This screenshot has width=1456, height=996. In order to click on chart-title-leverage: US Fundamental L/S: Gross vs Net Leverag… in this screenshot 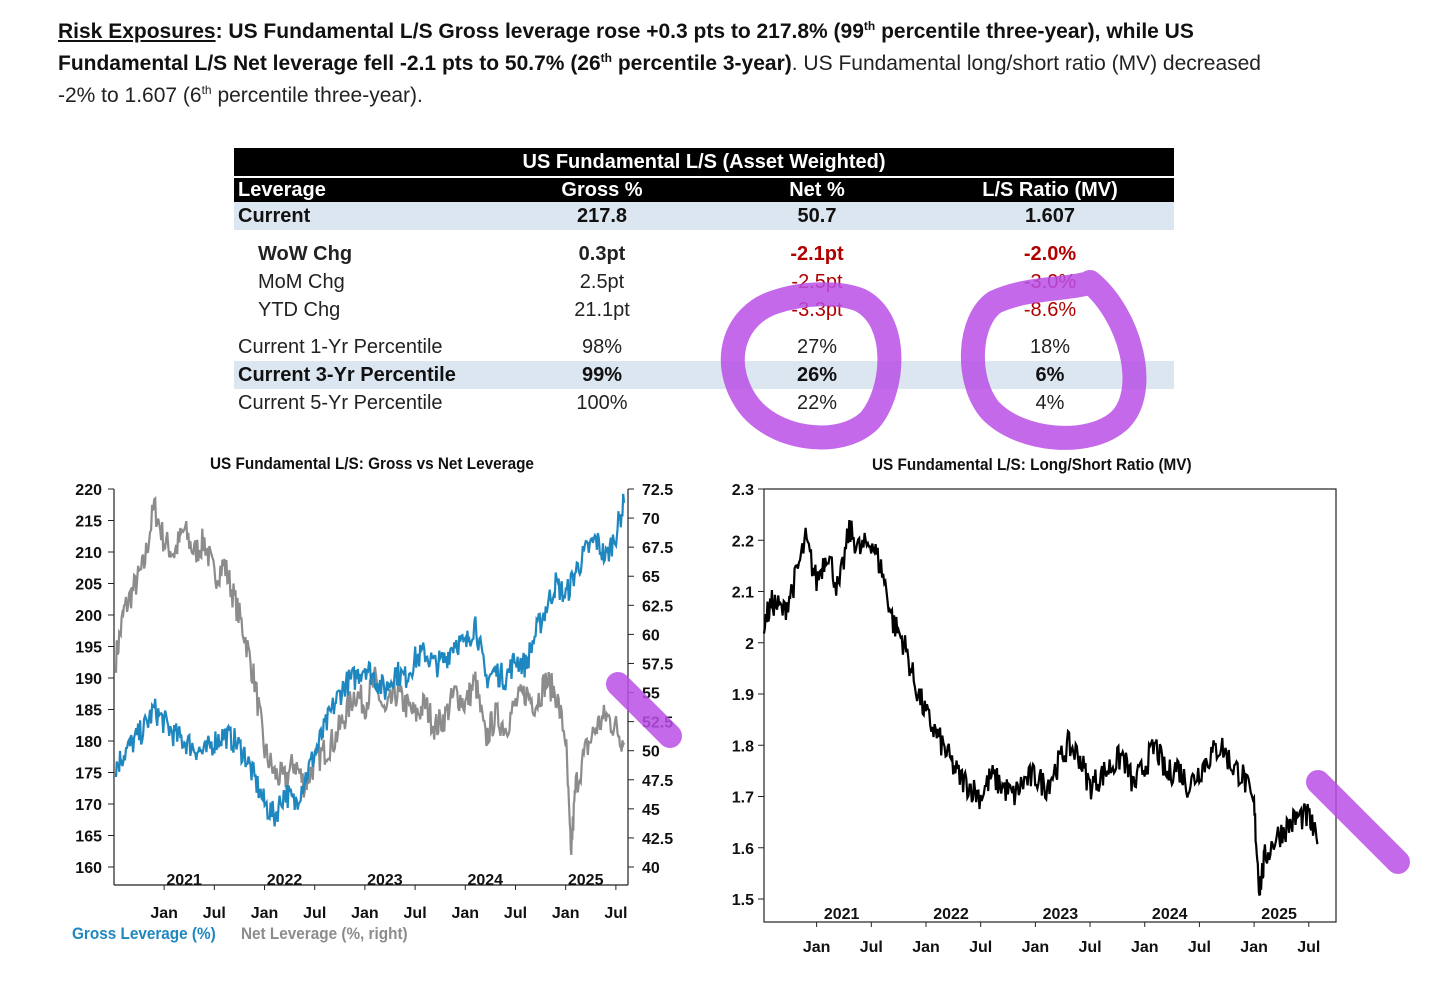, I will do `click(372, 463)`.